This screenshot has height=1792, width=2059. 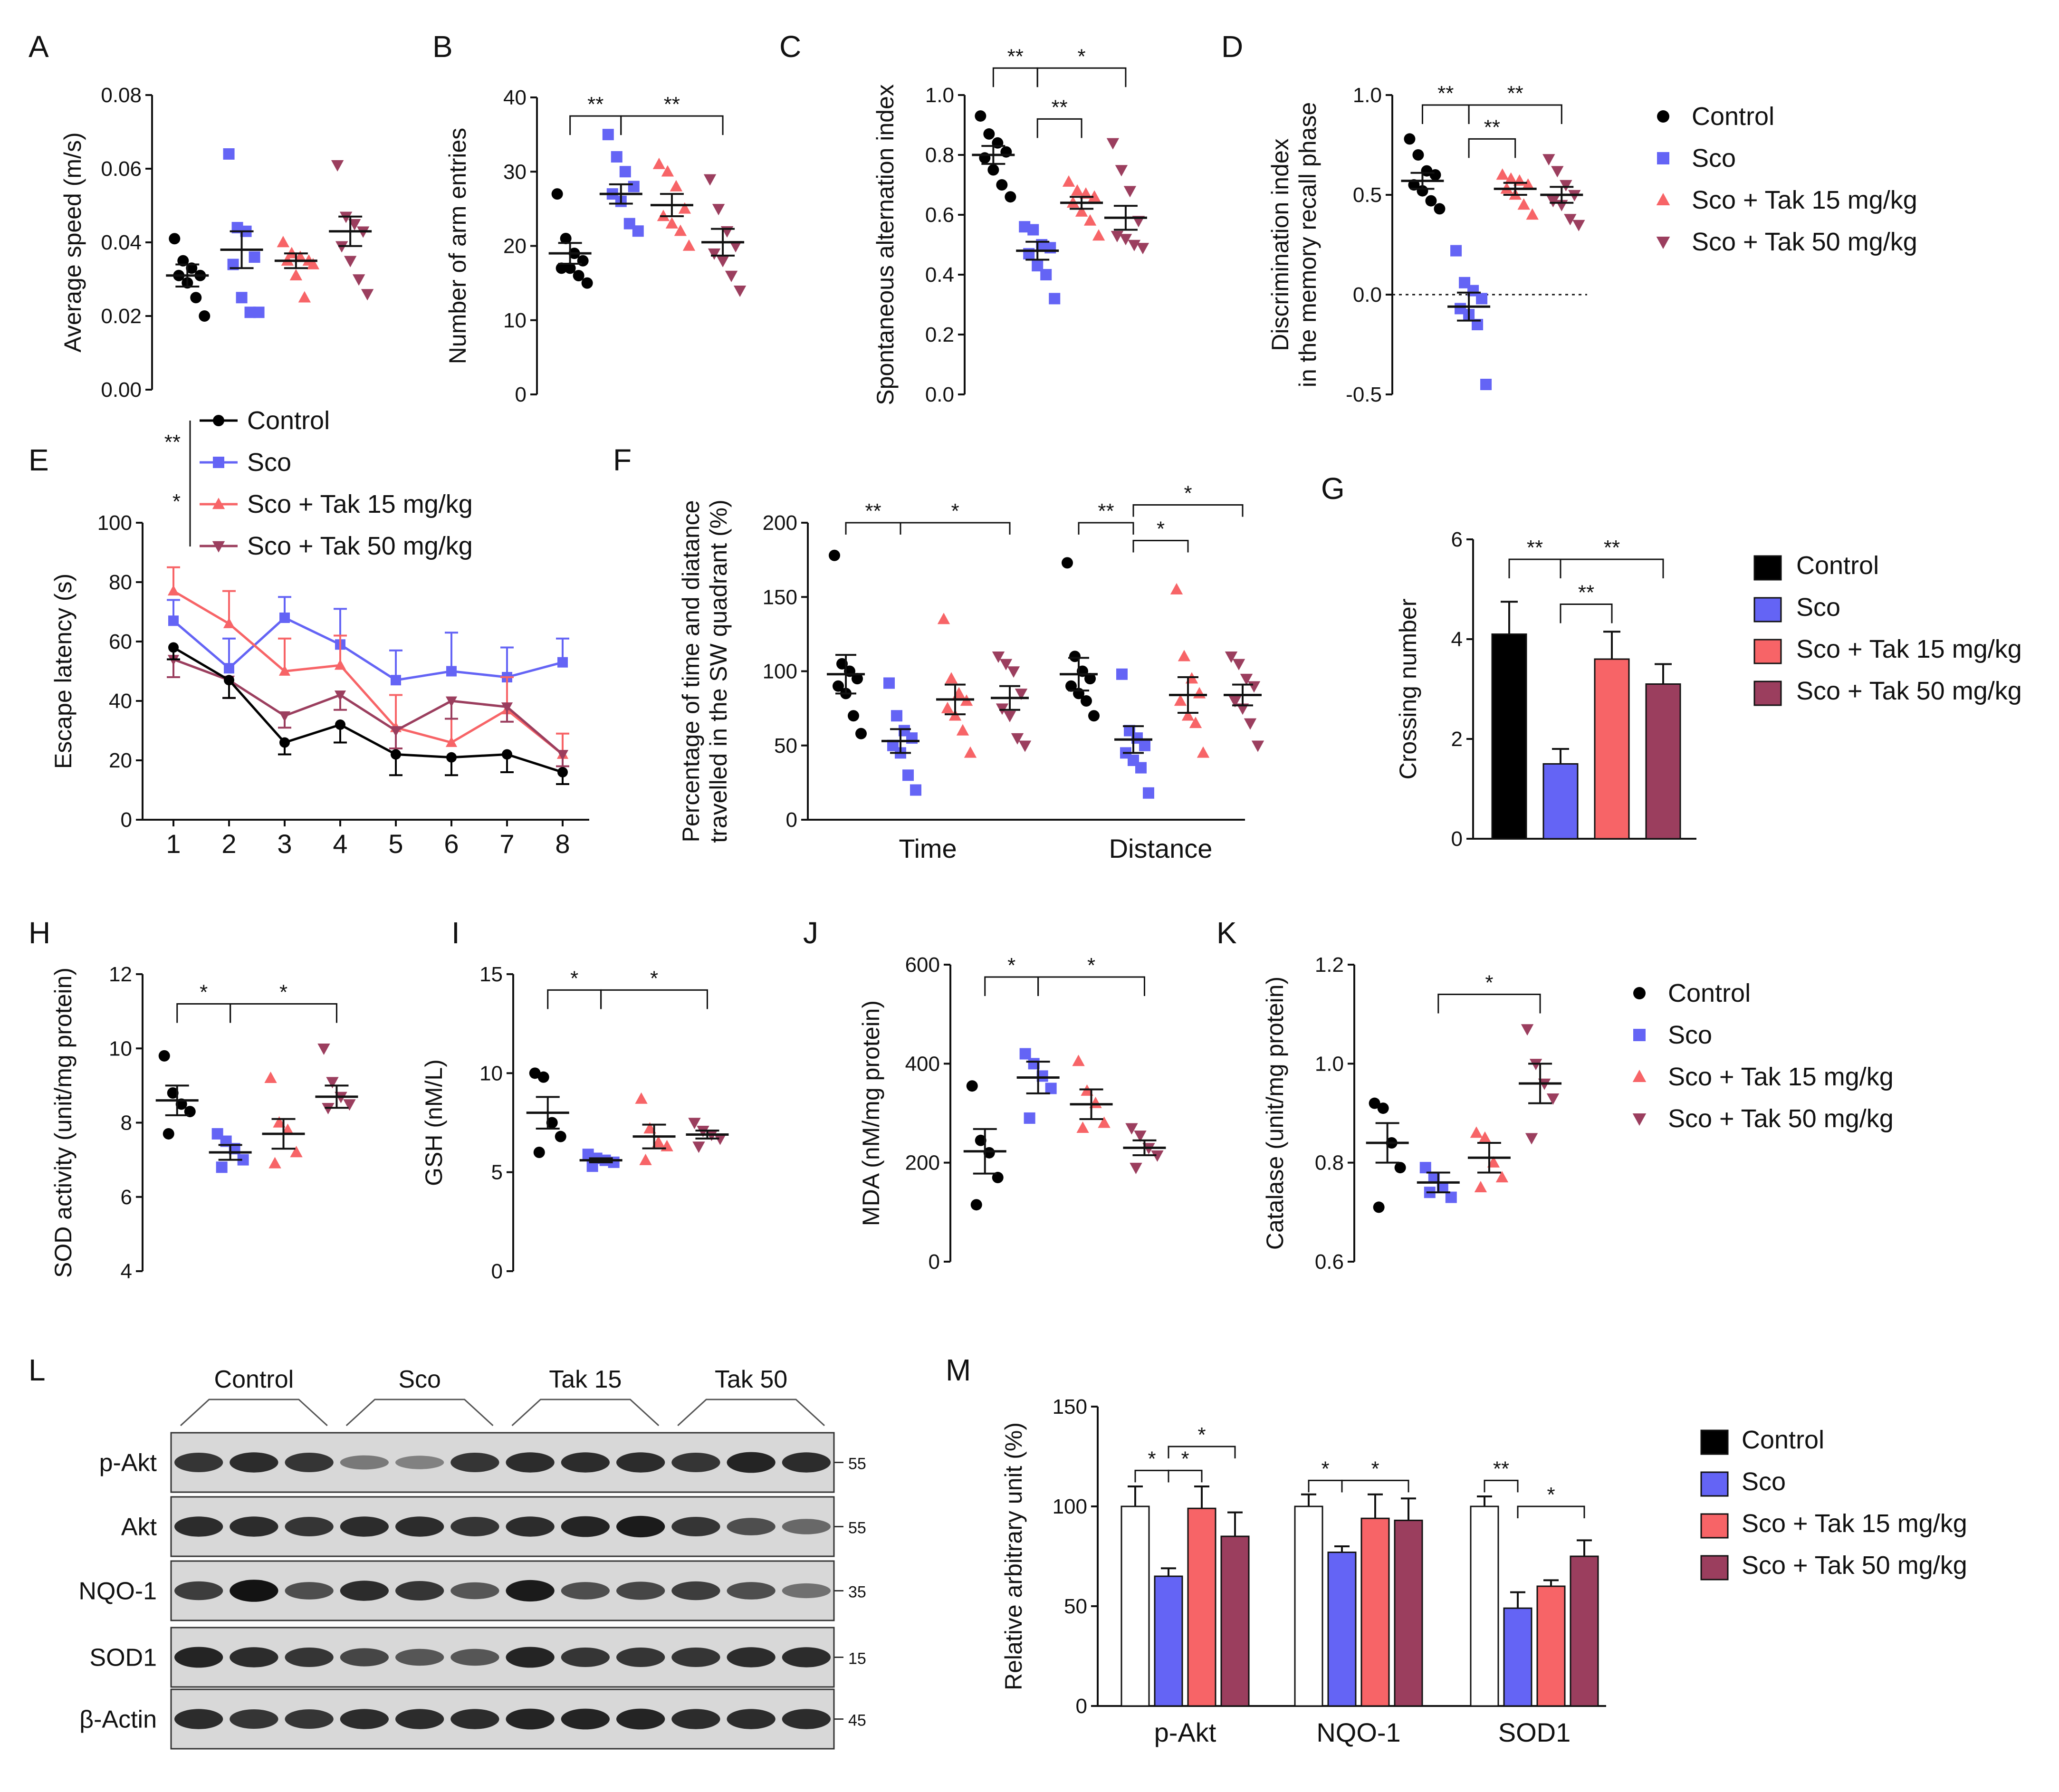 What do you see at coordinates (120, 1048) in the screenshot?
I see `y-tick-label: 10` at bounding box center [120, 1048].